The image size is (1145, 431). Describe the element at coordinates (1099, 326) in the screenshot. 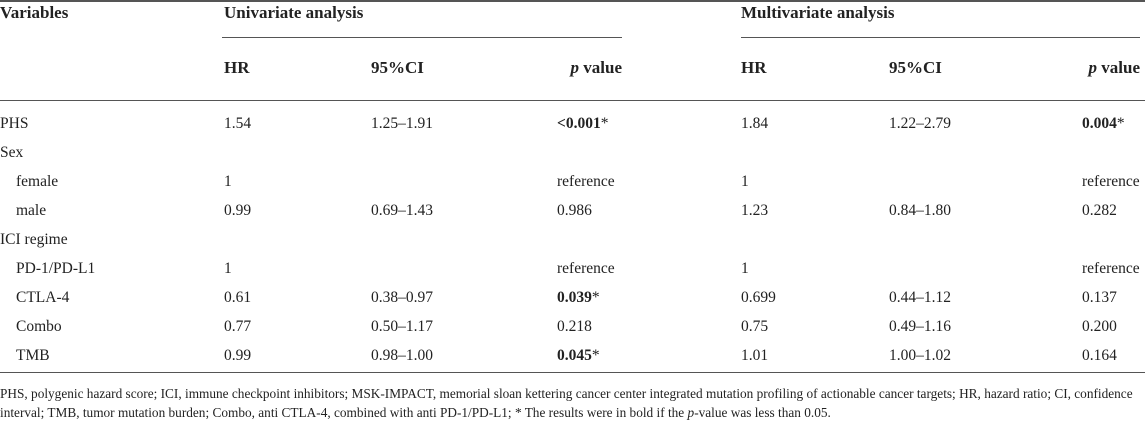

I see `cell: 0.200` at that location.